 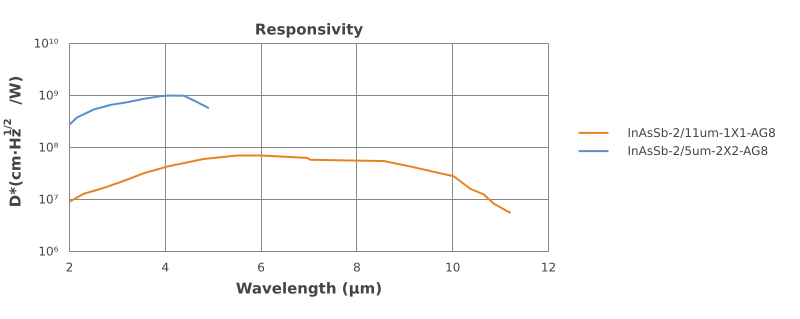 I want to click on y-tick-label: 10⁸, so click(x=48, y=147).